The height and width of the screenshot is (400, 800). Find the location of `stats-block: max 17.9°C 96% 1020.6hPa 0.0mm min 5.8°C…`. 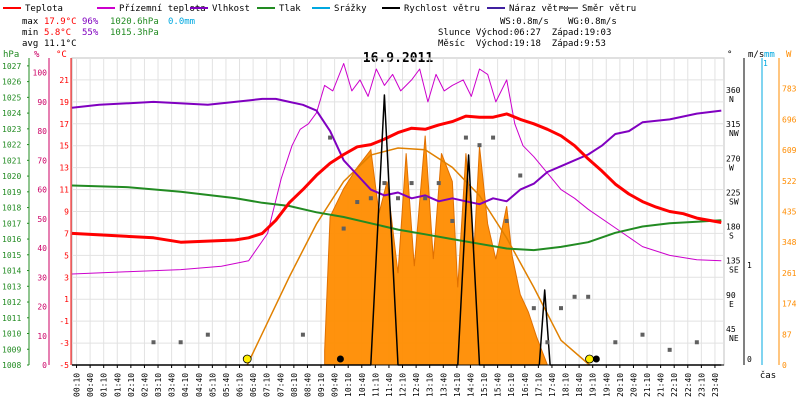

stats-block: max 17.9°C 96% 1020.6hPa 0.0mm min 5.8°C… is located at coordinates (108, 33).